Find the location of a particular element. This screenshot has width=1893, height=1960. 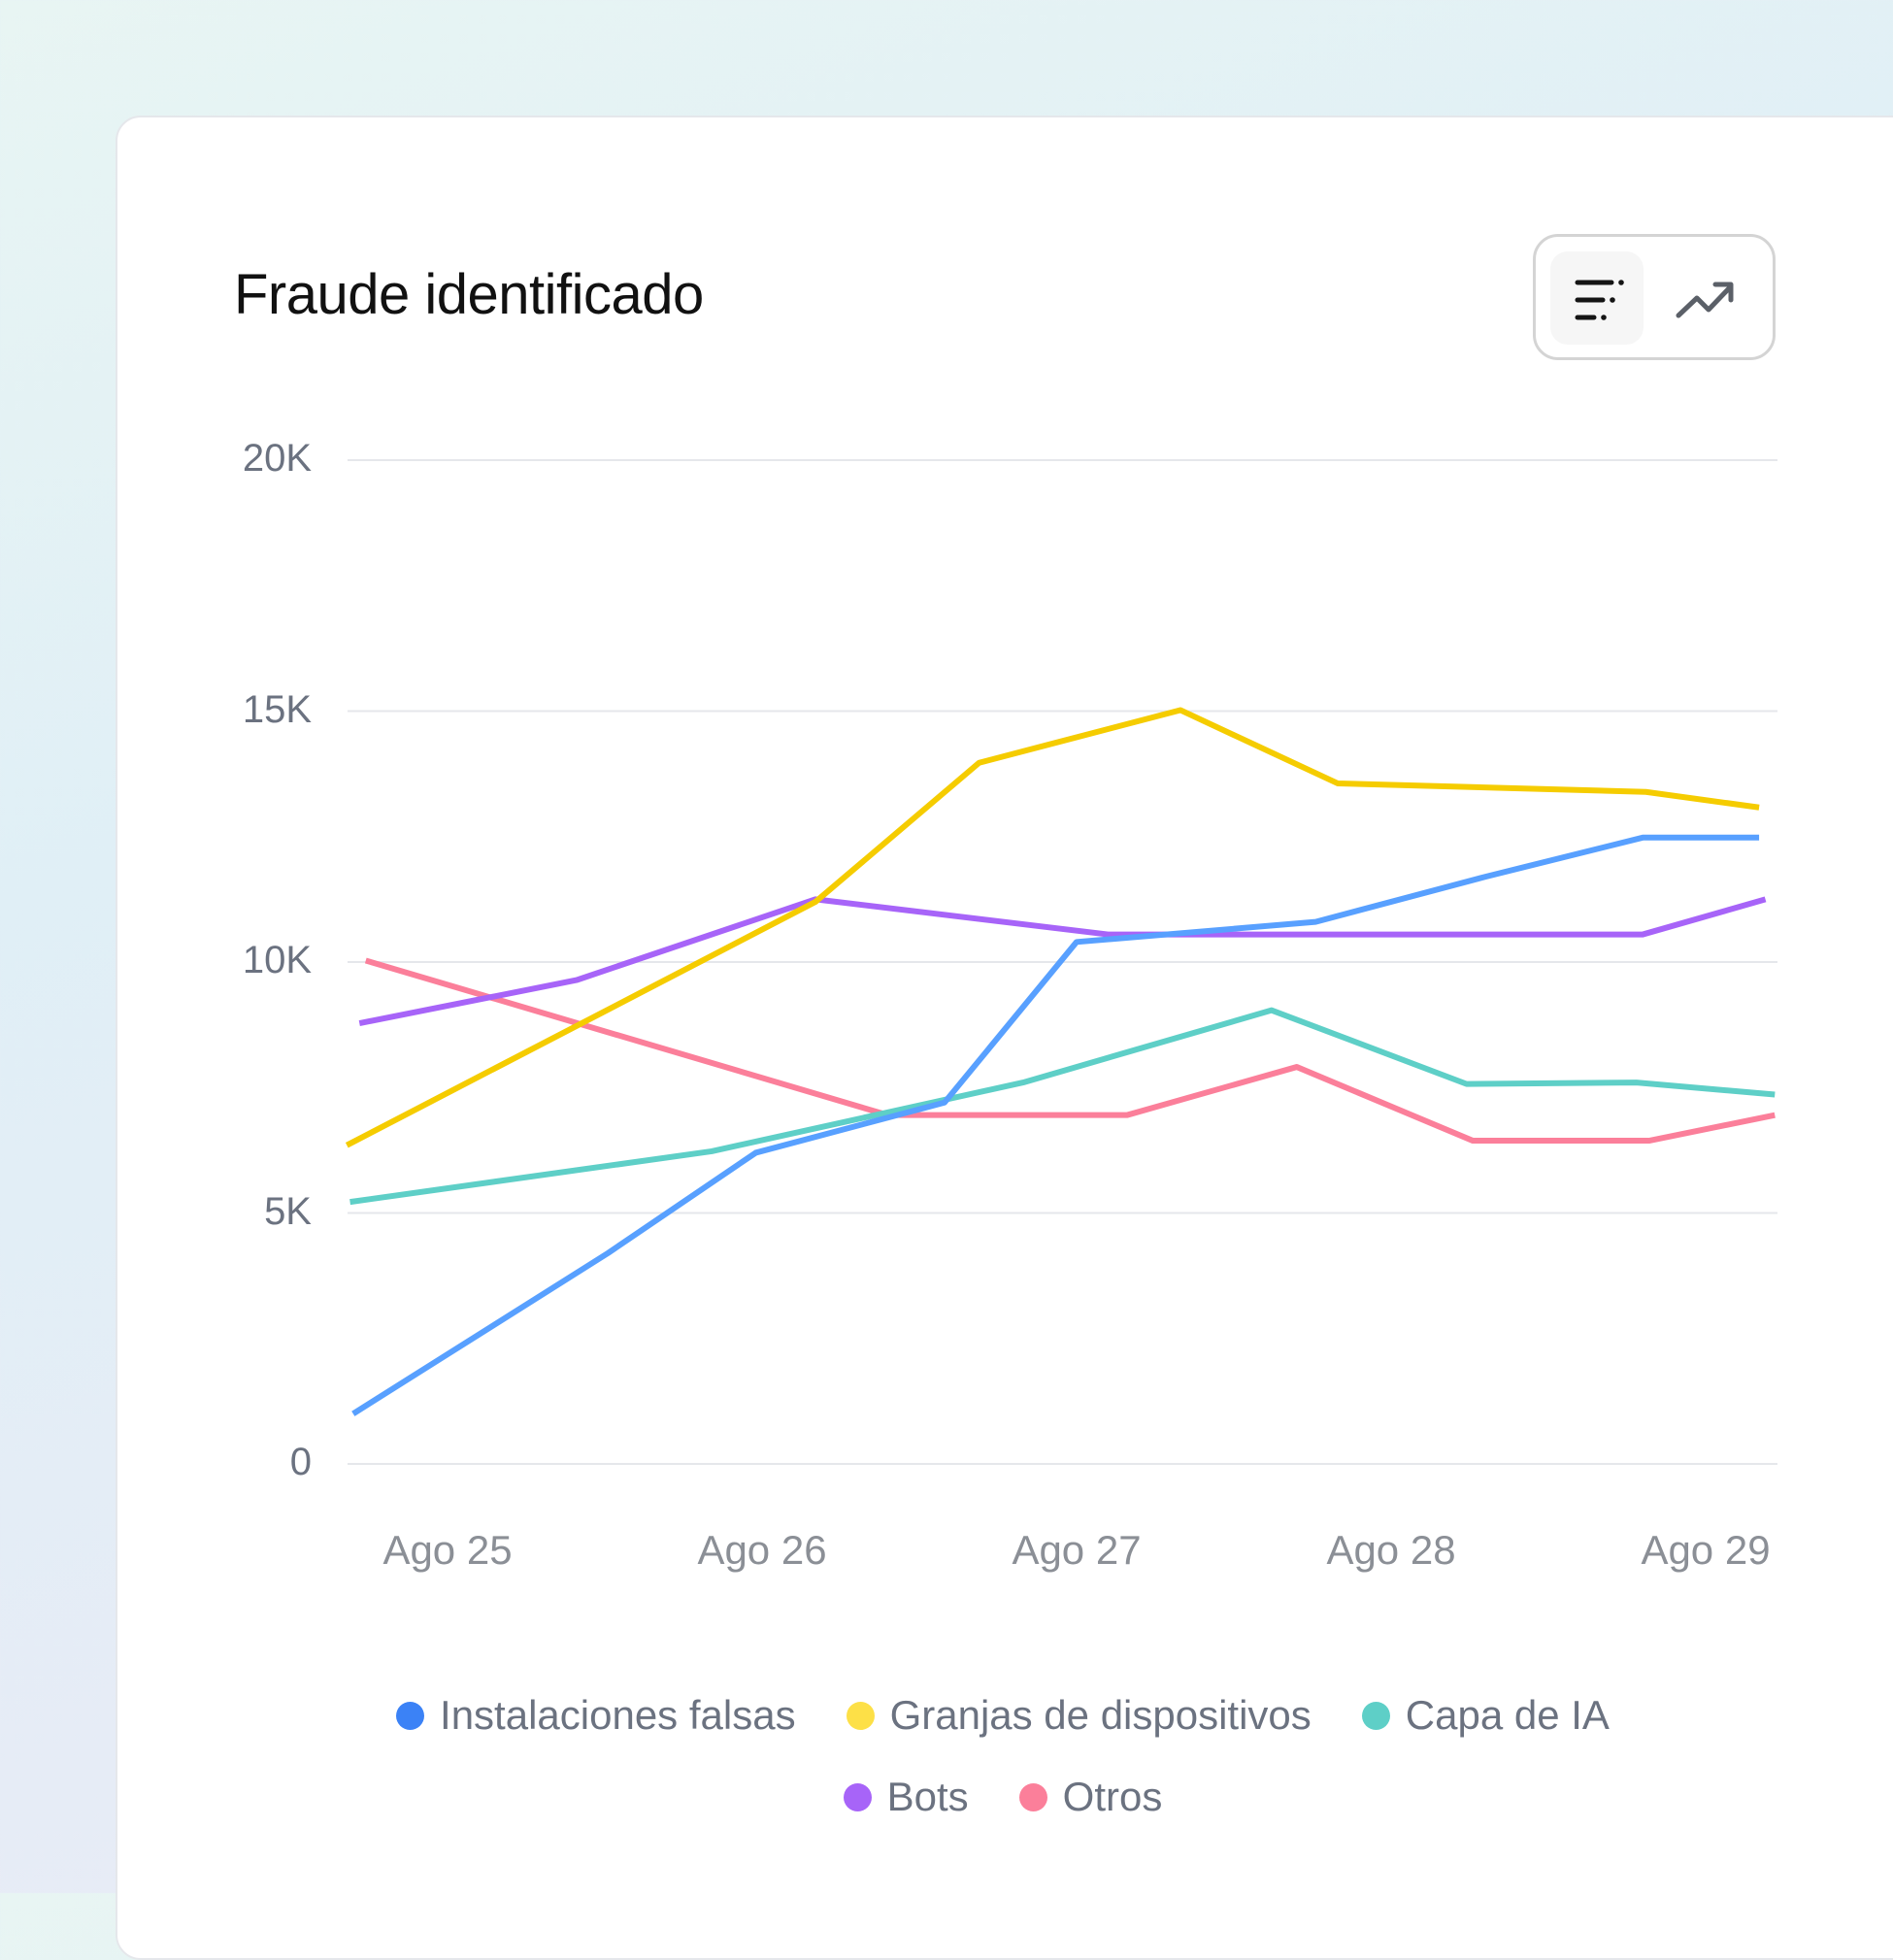

legend-label: Capa de IA is located at coordinates (1507, 1715).